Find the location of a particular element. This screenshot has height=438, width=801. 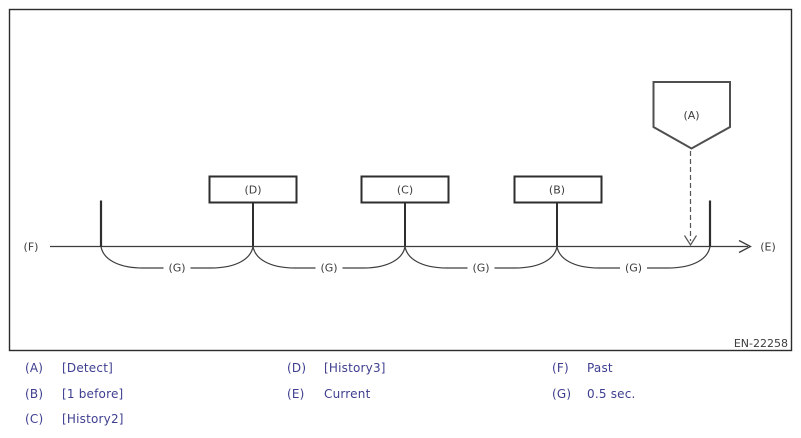

legend-entry-e: (E) Current is located at coordinates (328, 394).